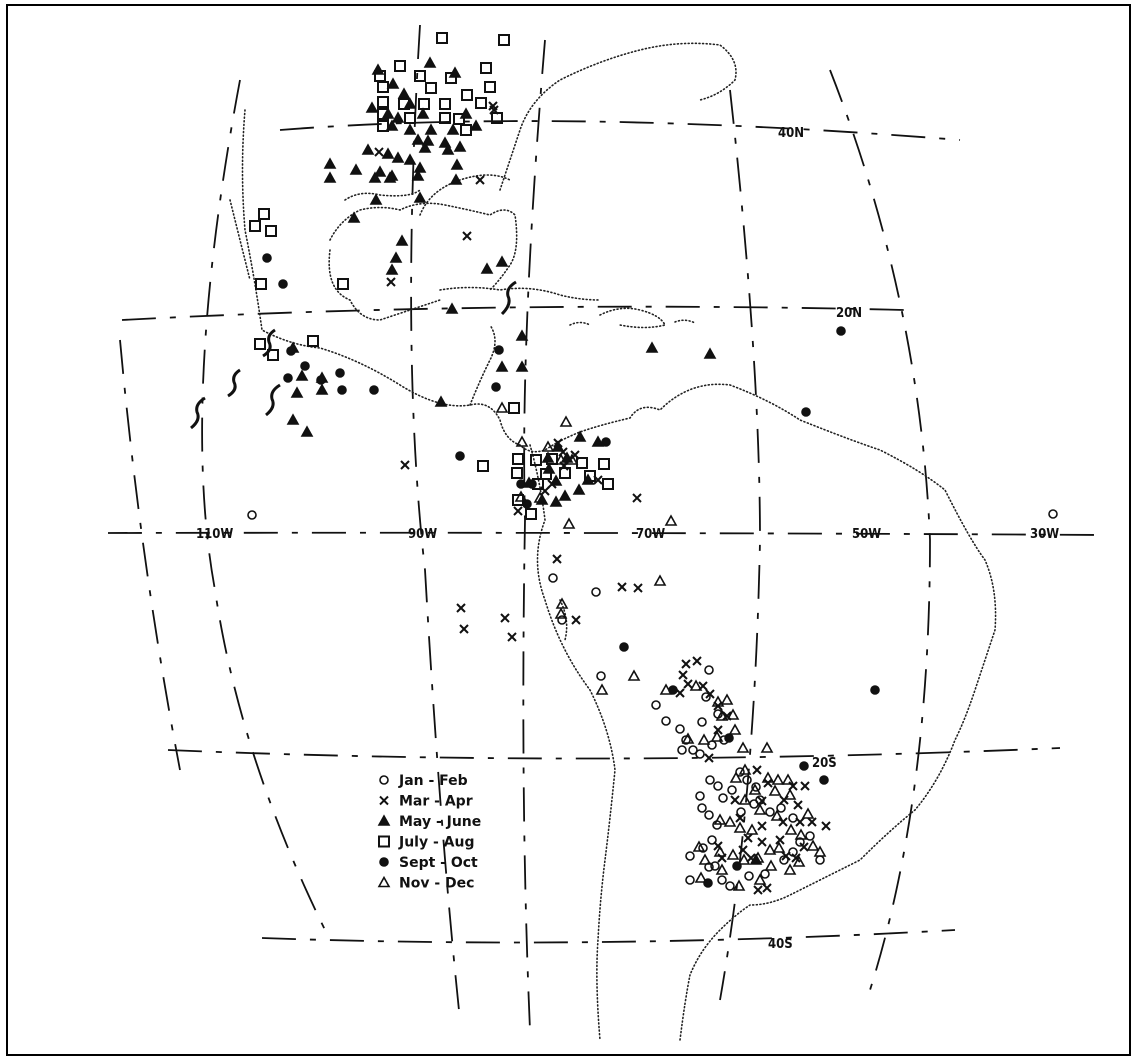 The width and height of the screenshot is (1139, 1061). What do you see at coordinates (1044, 534) in the screenshot?
I see `lon-label-30w: 30W` at bounding box center [1044, 534].